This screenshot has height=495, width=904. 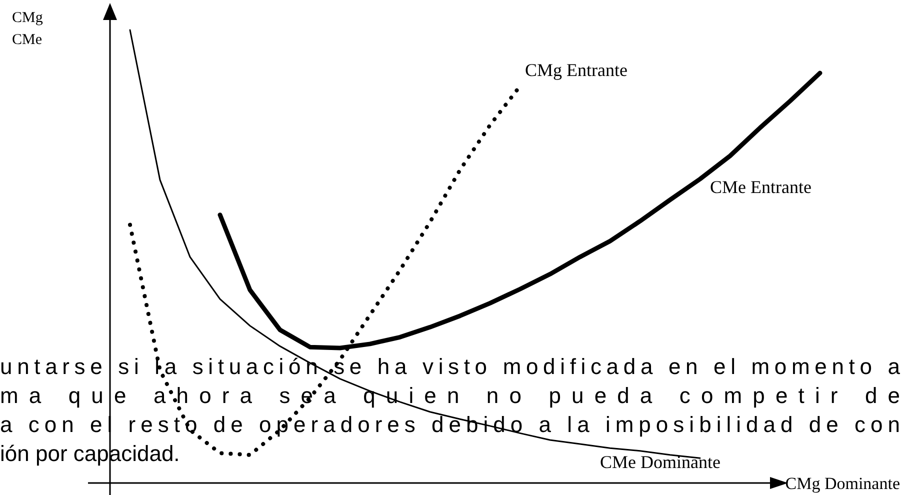 I want to click on series-label: CMe Entrante, so click(x=761, y=187).